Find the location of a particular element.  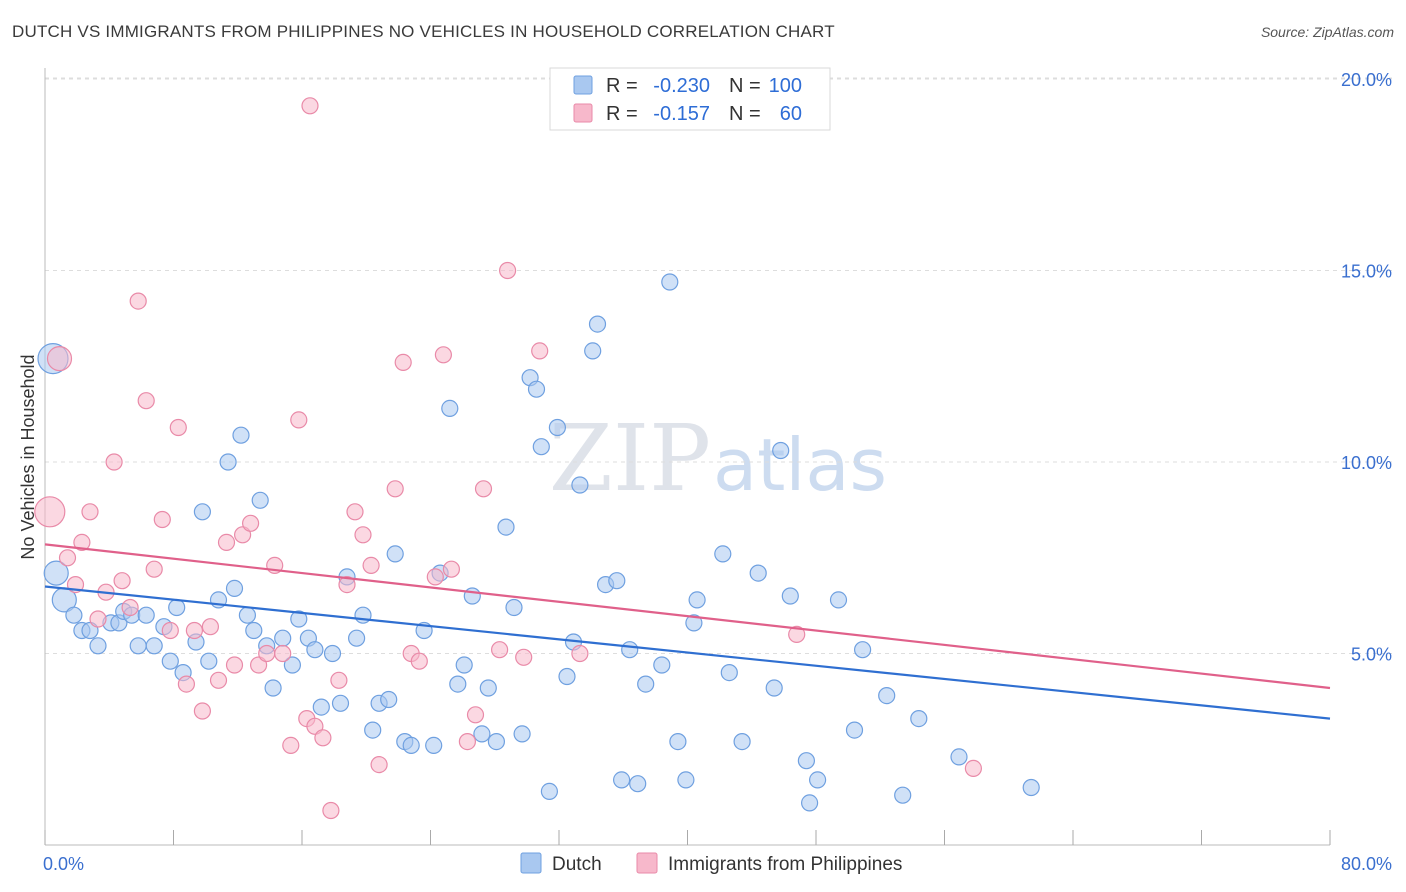

series-legend: Dutch Immigrants from Philippines is located at coordinates (711, 863).